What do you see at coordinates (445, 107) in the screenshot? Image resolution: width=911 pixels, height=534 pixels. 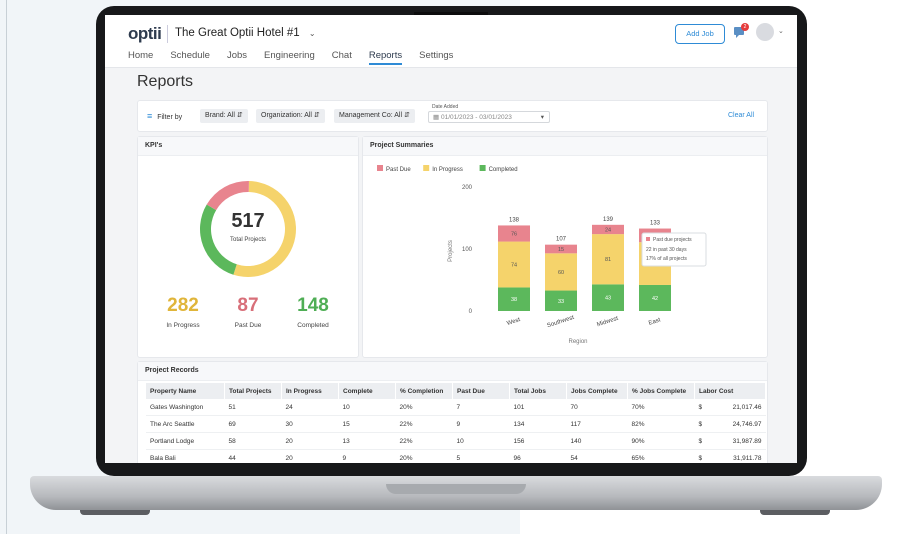 I see `date-added-label: Date Added` at bounding box center [445, 107].